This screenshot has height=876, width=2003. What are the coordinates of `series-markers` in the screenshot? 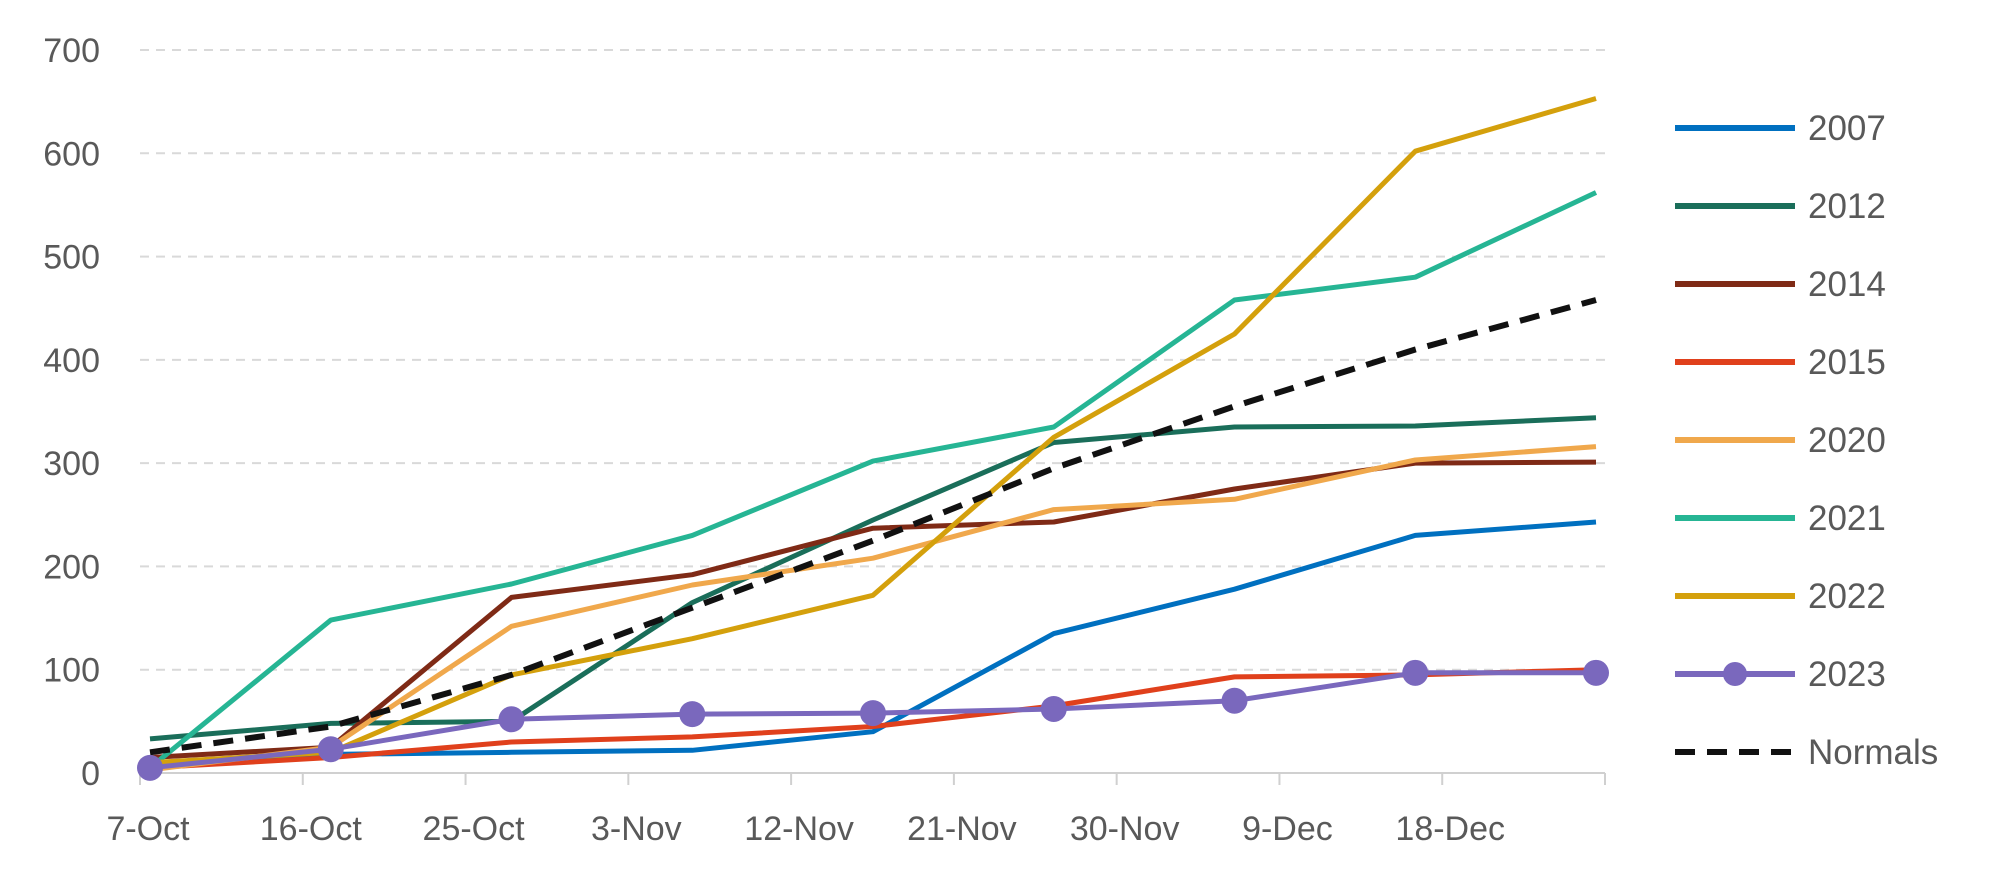 It's located at (873, 720).